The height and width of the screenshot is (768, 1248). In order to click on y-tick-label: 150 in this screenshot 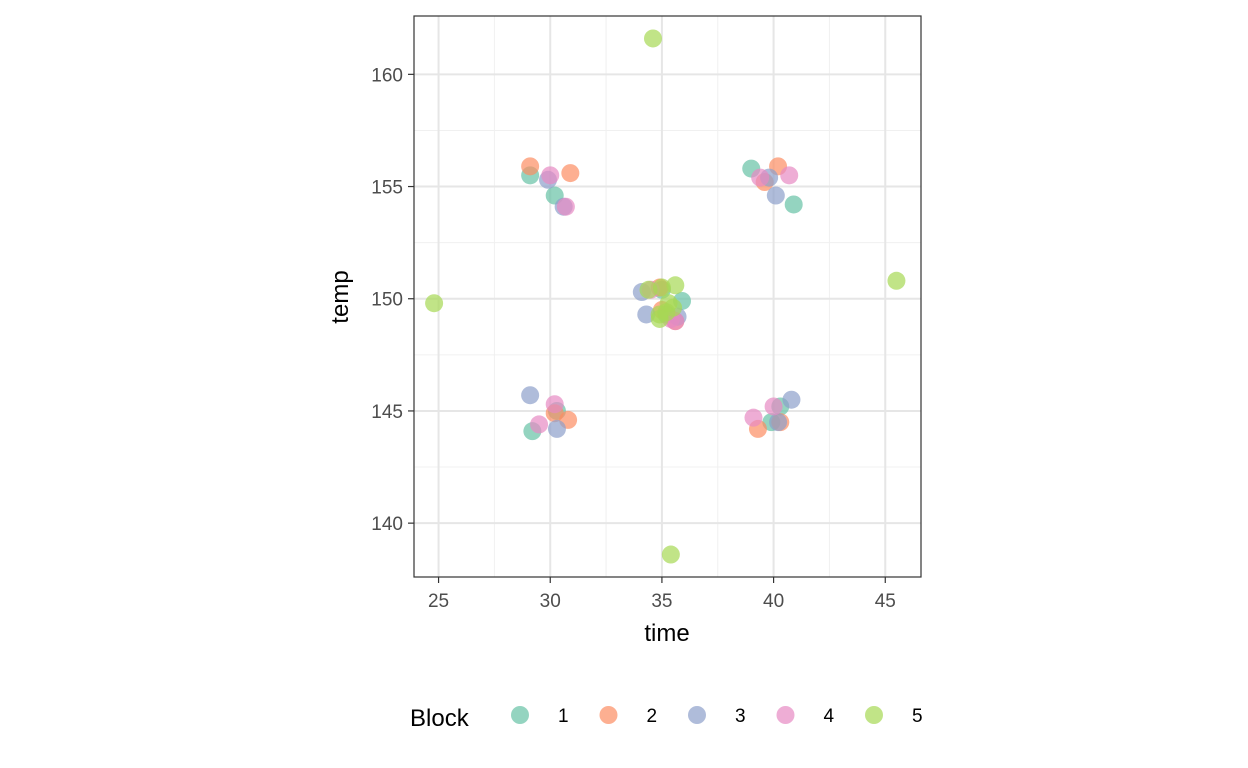, I will do `click(387, 300)`.